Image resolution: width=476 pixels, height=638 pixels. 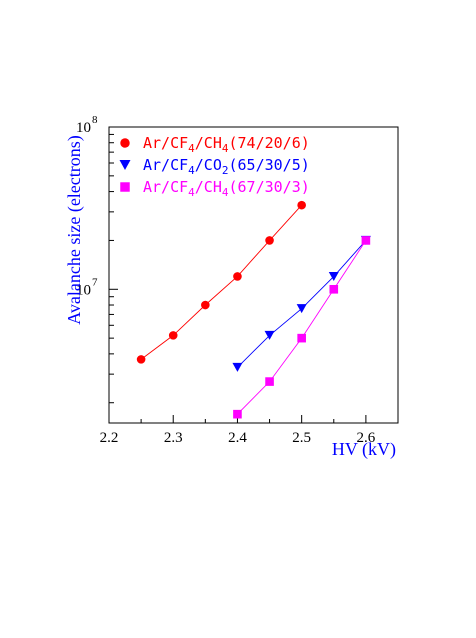 What do you see at coordinates (269, 187) in the screenshot?
I see `legend-text: (67/30/3)` at bounding box center [269, 187].